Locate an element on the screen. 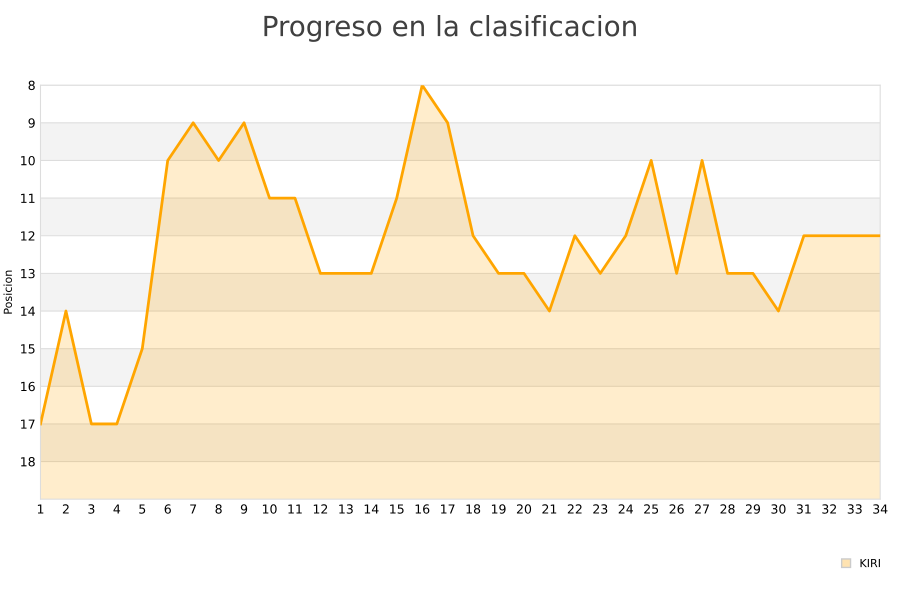 The height and width of the screenshot is (600, 900). x-tick-label: 8 is located at coordinates (218, 509).